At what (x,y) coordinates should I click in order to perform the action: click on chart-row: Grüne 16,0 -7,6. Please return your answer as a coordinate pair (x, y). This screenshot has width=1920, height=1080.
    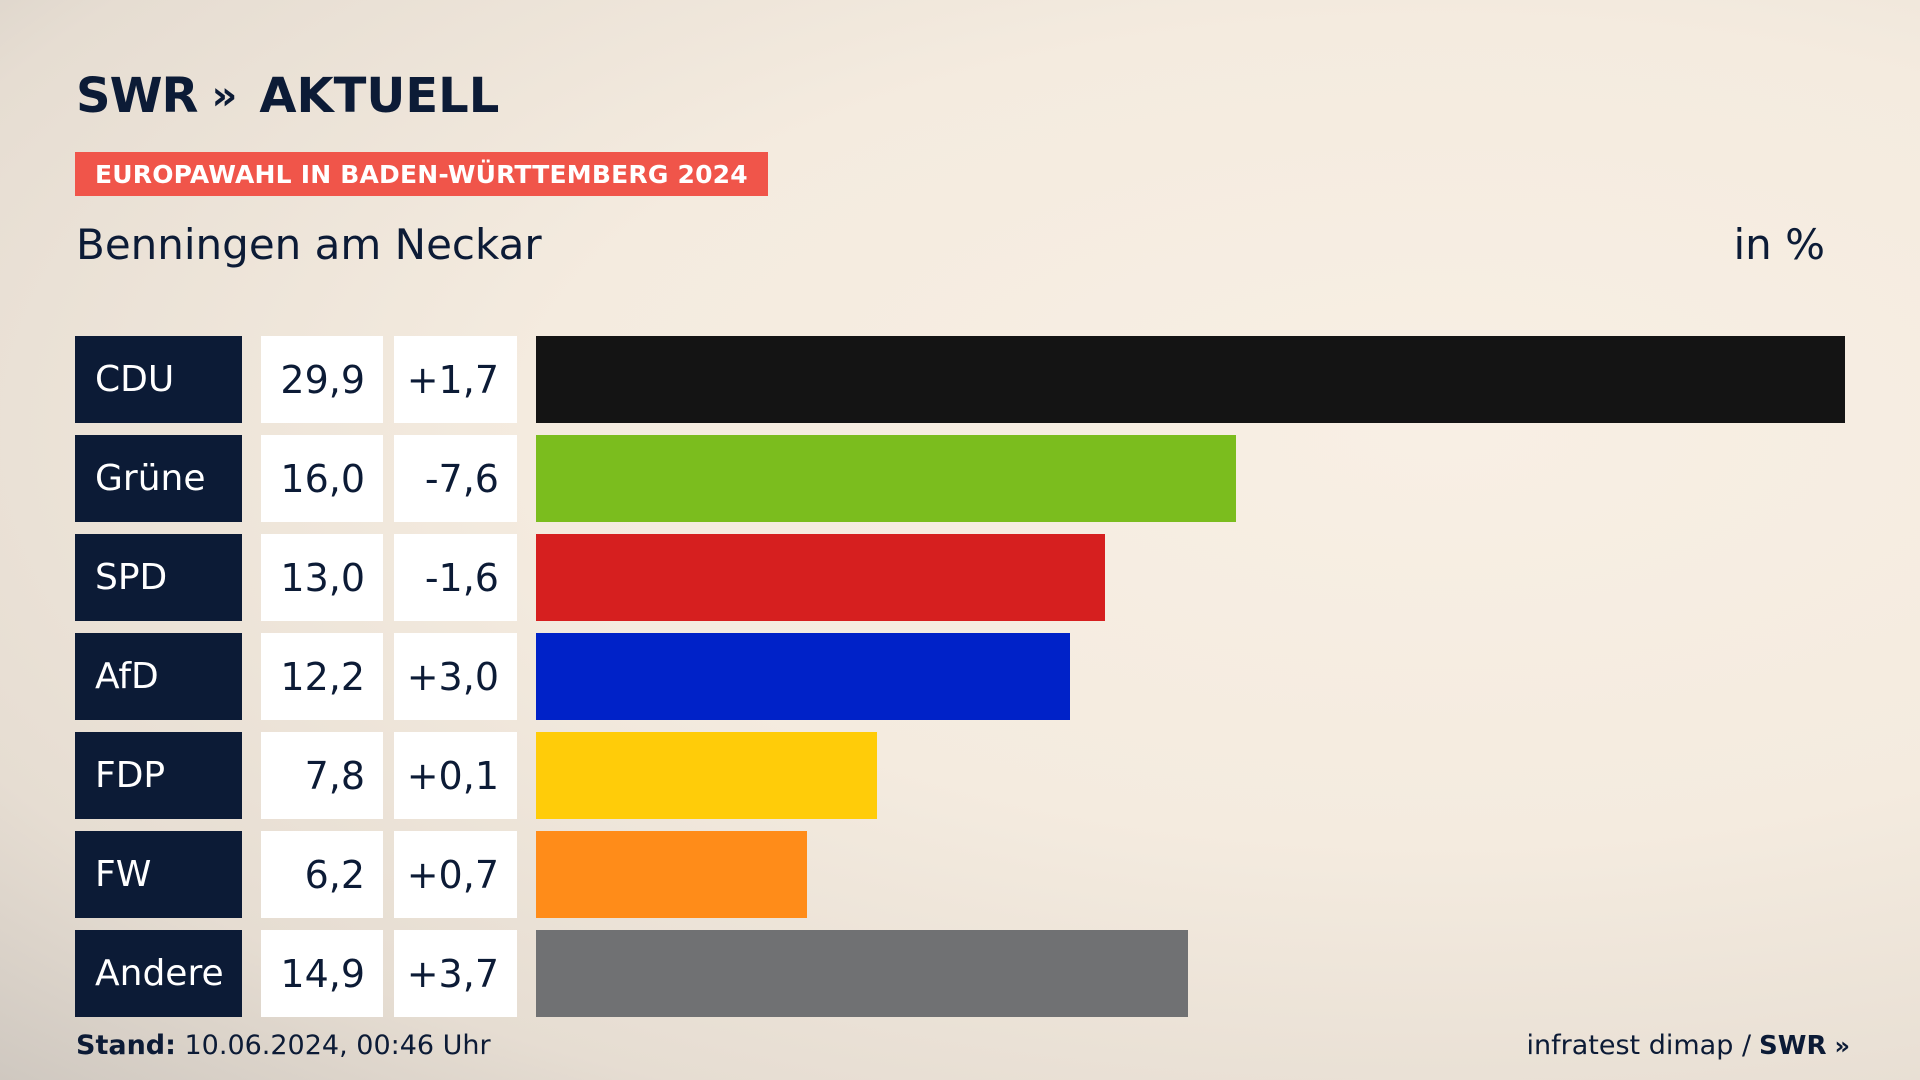
    Looking at the image, I should click on (960, 478).